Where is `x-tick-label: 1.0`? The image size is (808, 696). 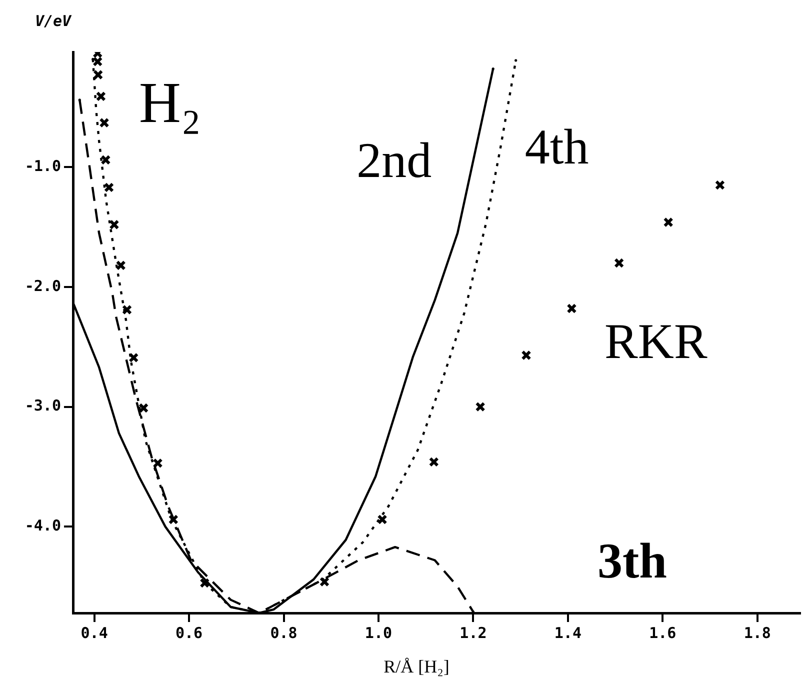
x-tick-label: 1.0 is located at coordinates (378, 633).